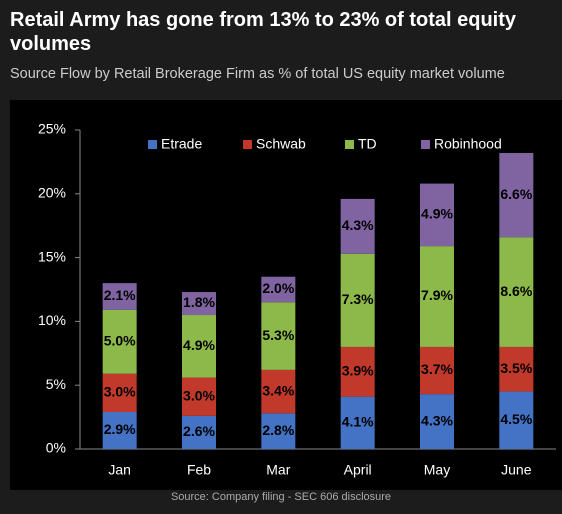 Image resolution: width=562 pixels, height=514 pixels. I want to click on legend-label: TD, so click(367, 144).